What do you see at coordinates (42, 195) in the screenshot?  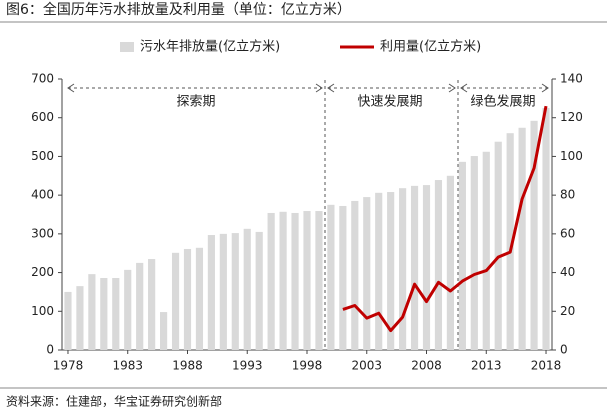 I see `y-tick-label: 400` at bounding box center [42, 195].